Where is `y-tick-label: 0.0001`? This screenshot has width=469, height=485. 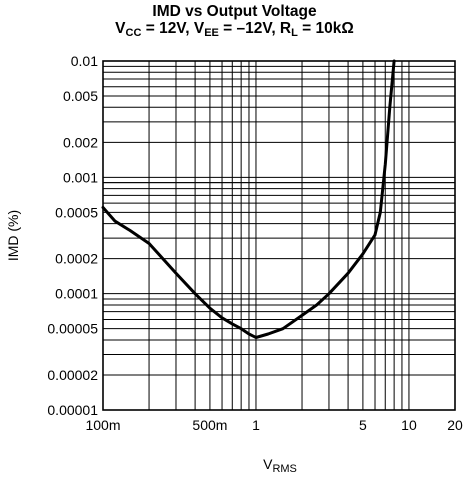 y-tick-label: 0.0001 is located at coordinates (76, 294).